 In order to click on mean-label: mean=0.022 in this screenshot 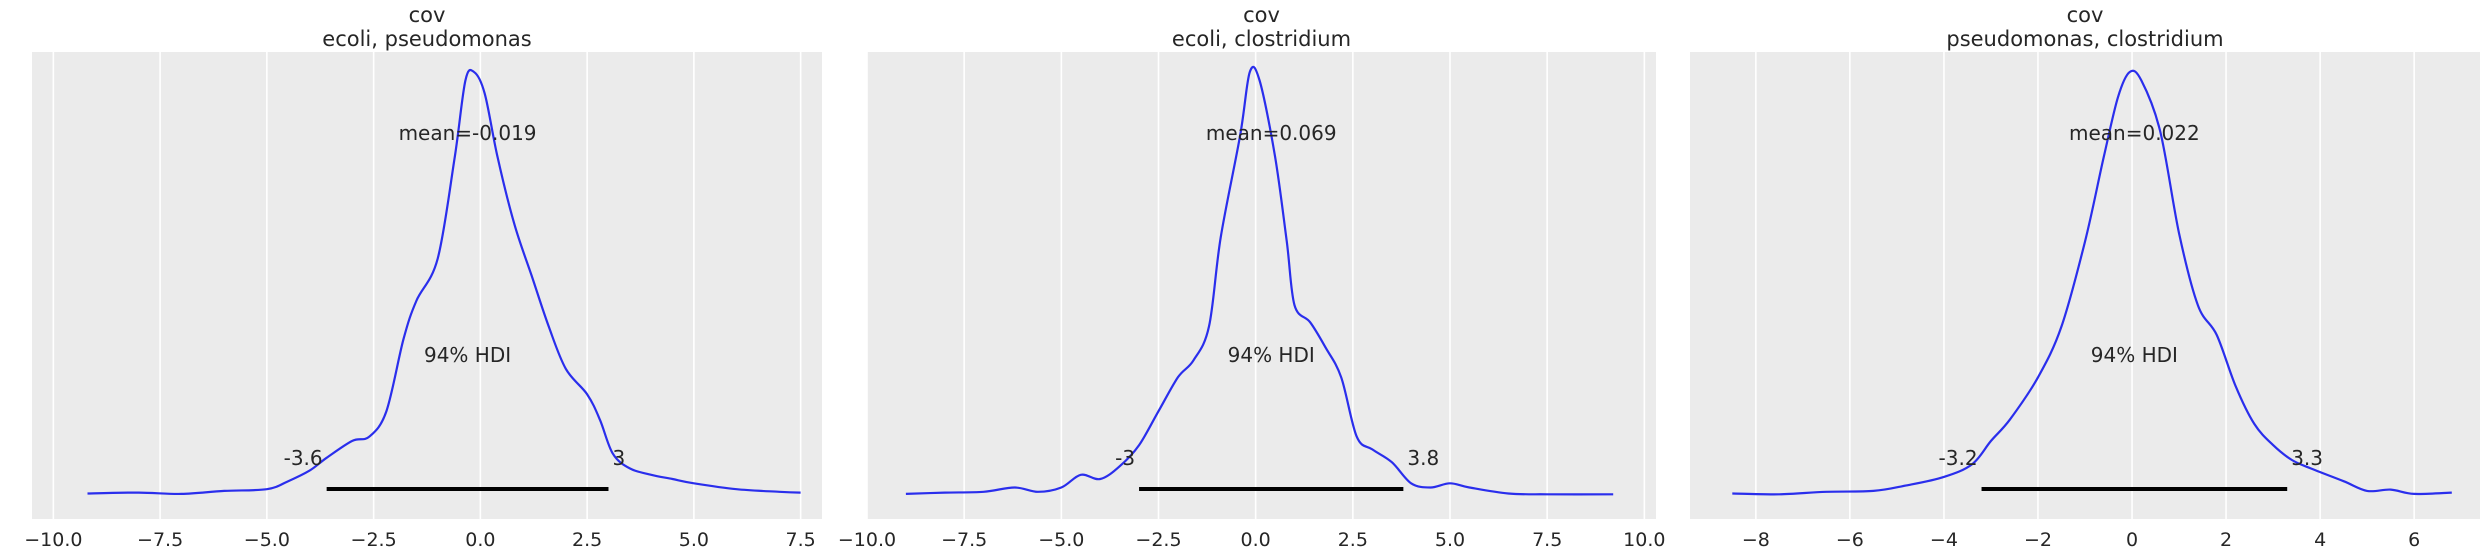, I will do `click(2134, 133)`.